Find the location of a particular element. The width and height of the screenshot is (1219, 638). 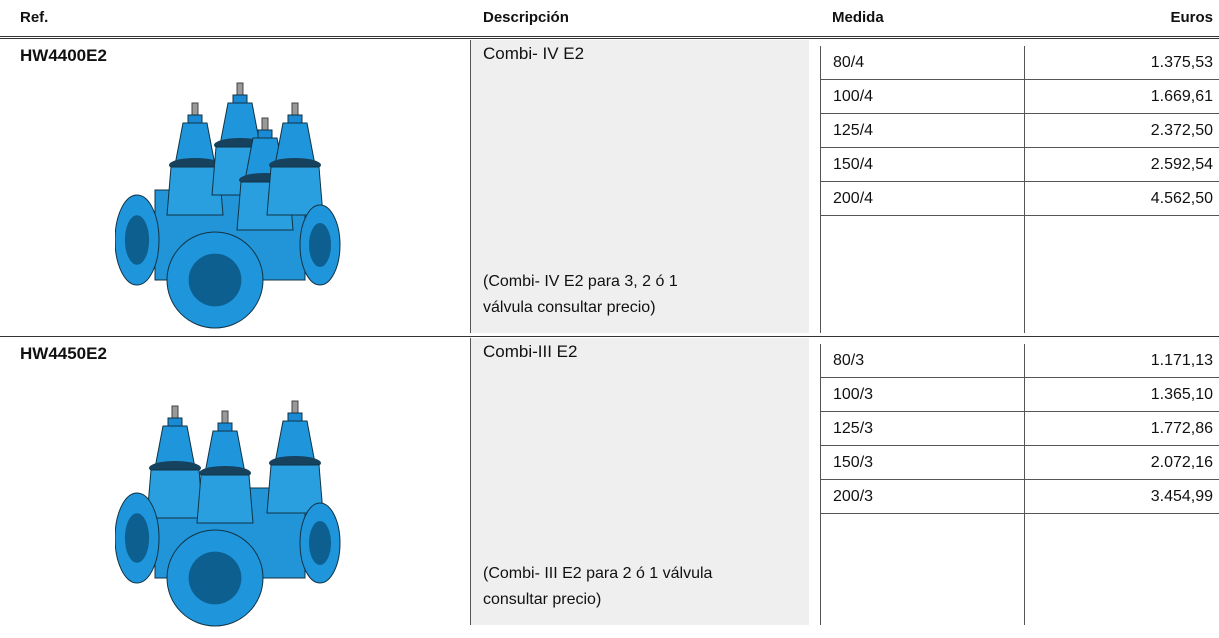

product-description: Combi-III E2 is located at coordinates (530, 351).